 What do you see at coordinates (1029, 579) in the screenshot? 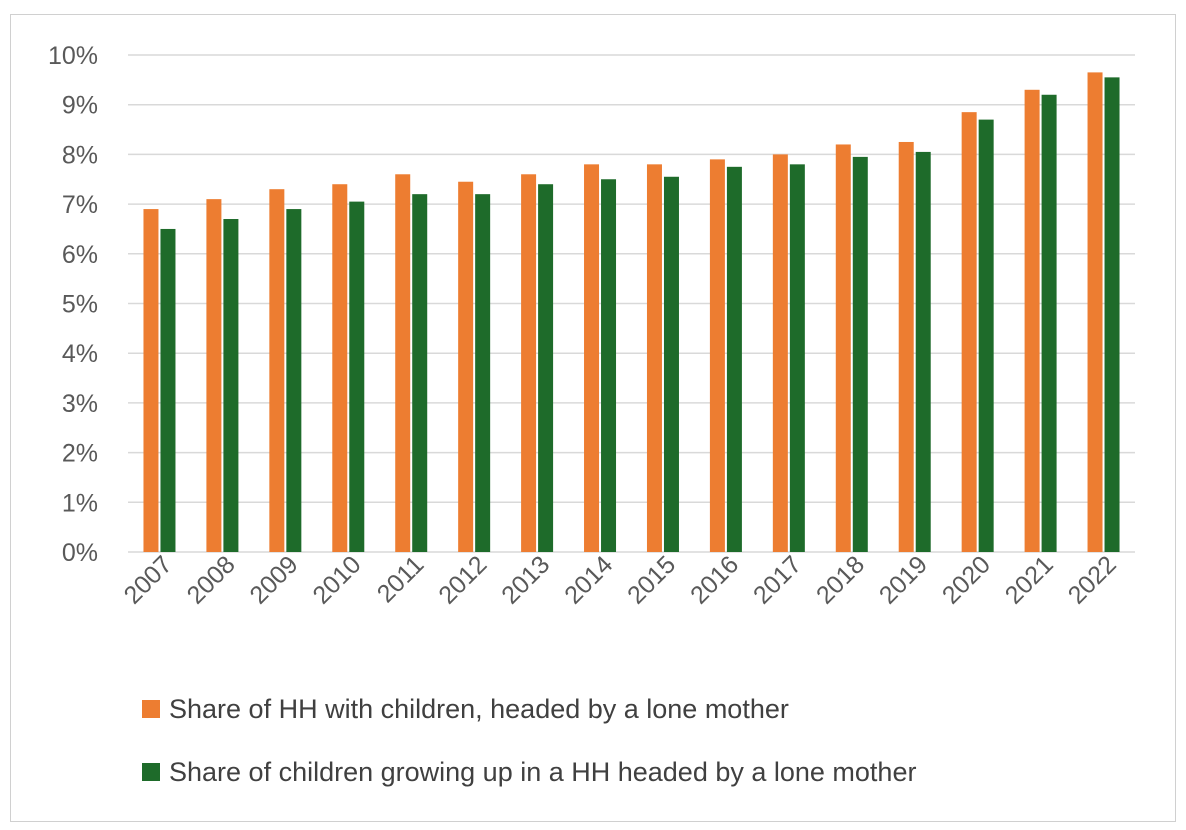
I see `x-tick-label: 2021` at bounding box center [1029, 579].